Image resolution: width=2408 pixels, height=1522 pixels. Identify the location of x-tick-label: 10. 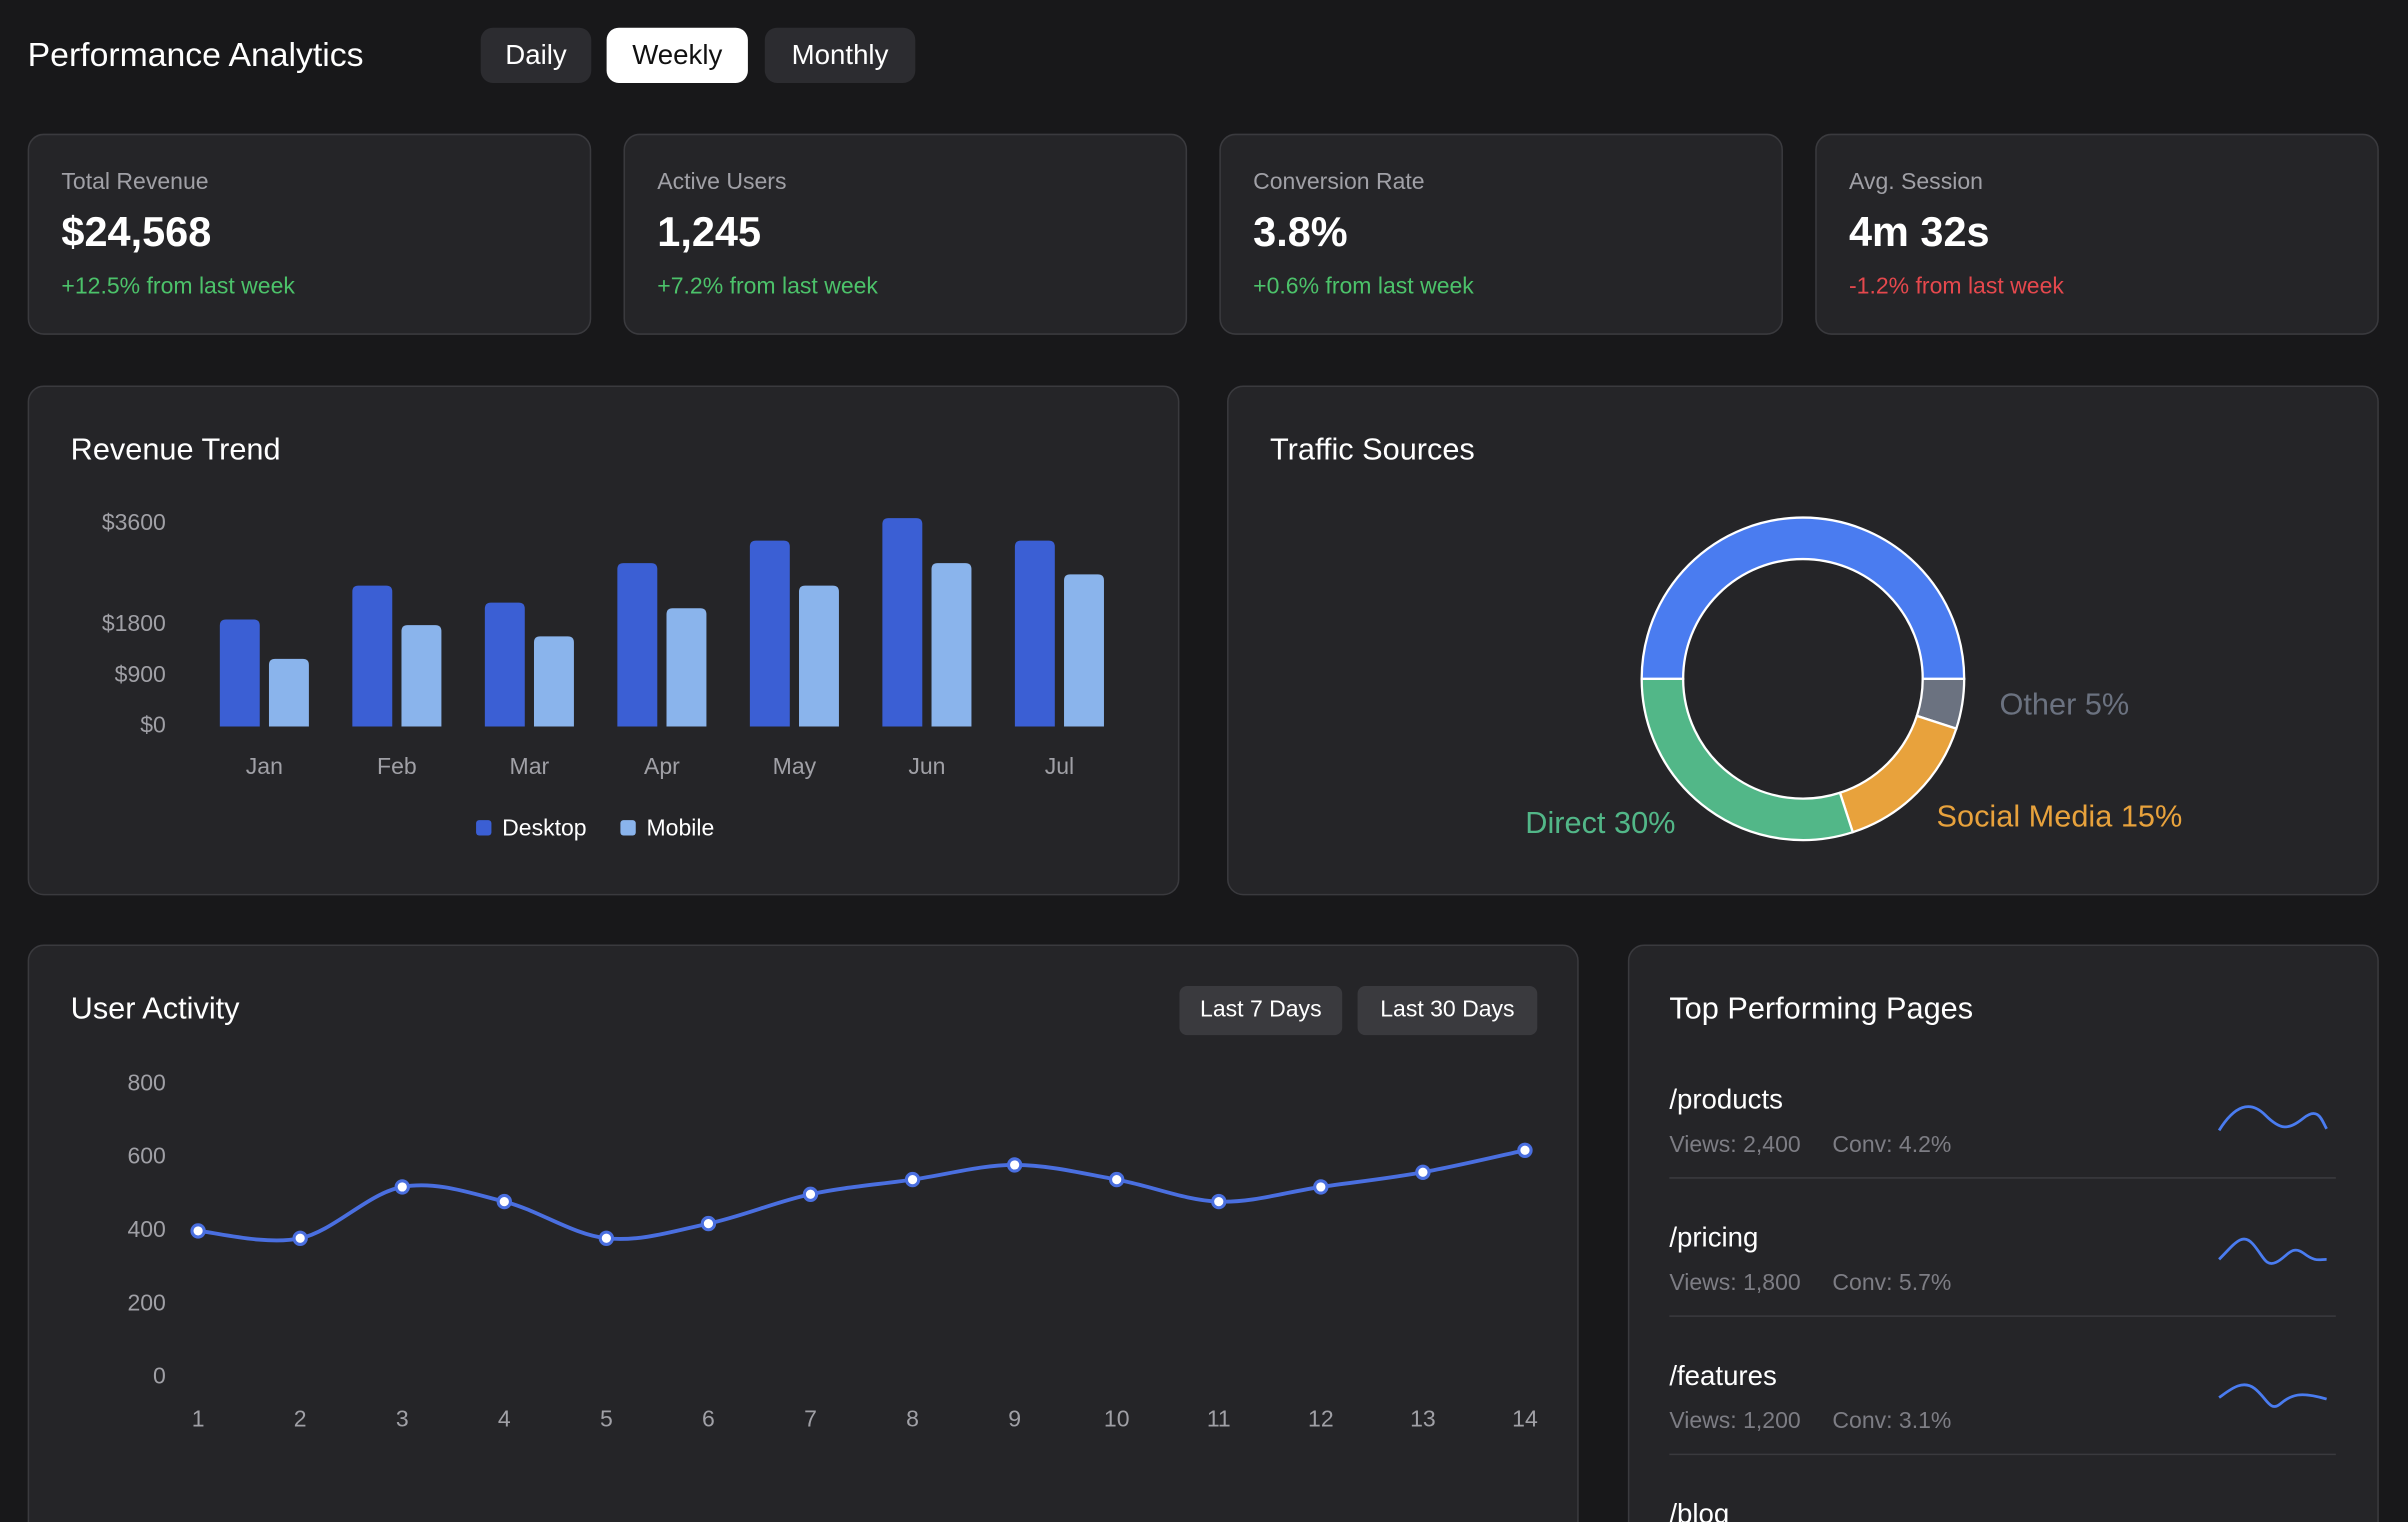
(1117, 1419).